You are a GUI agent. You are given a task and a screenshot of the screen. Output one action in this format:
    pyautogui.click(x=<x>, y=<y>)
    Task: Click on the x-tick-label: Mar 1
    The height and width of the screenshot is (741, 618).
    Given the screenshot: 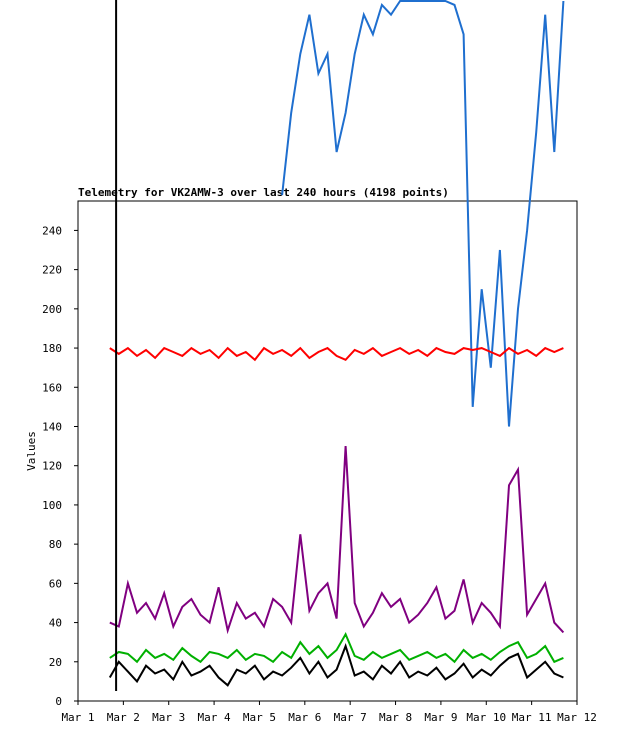 What is the action you would take?
    pyautogui.click(x=77, y=717)
    